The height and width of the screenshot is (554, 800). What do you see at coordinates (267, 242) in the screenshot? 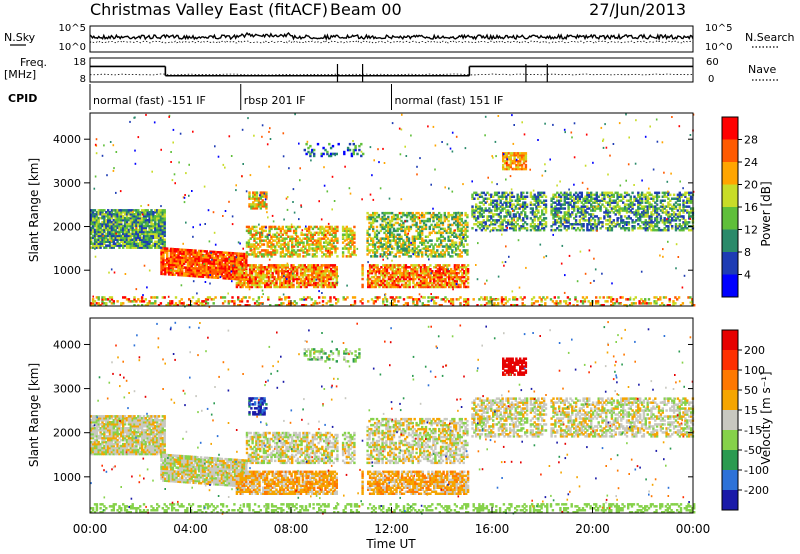
I see `cell-1942` at bounding box center [267, 242].